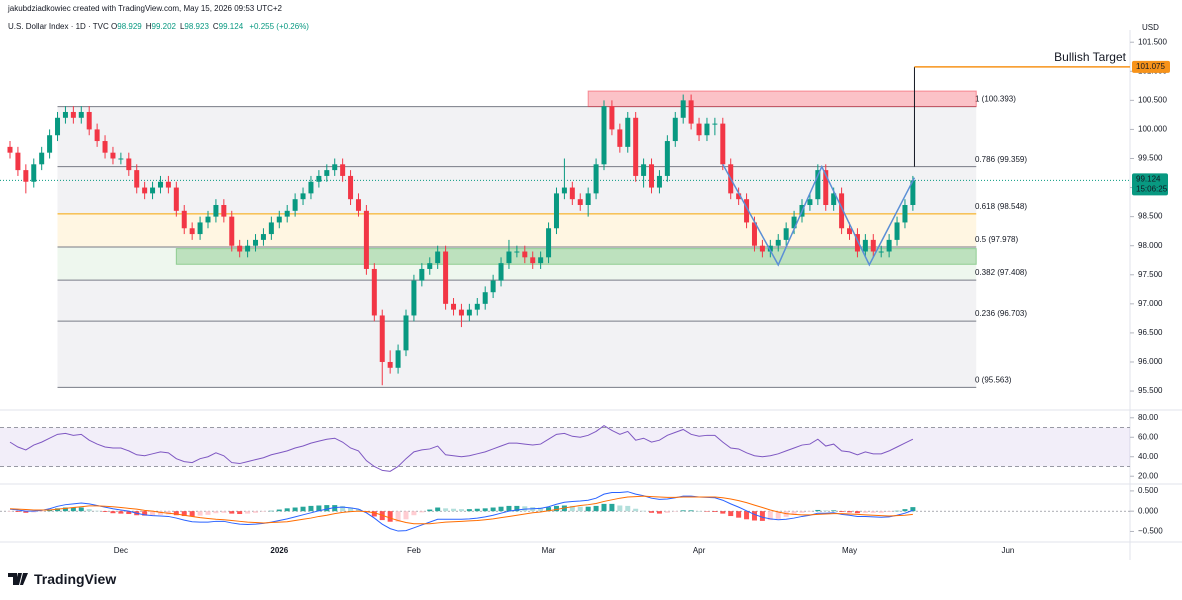 Image resolution: width=1182 pixels, height=600 pixels. Describe the element at coordinates (58, 26) in the screenshot. I see `symbol: U.S. Dollar Index · 1D · TVC` at that location.